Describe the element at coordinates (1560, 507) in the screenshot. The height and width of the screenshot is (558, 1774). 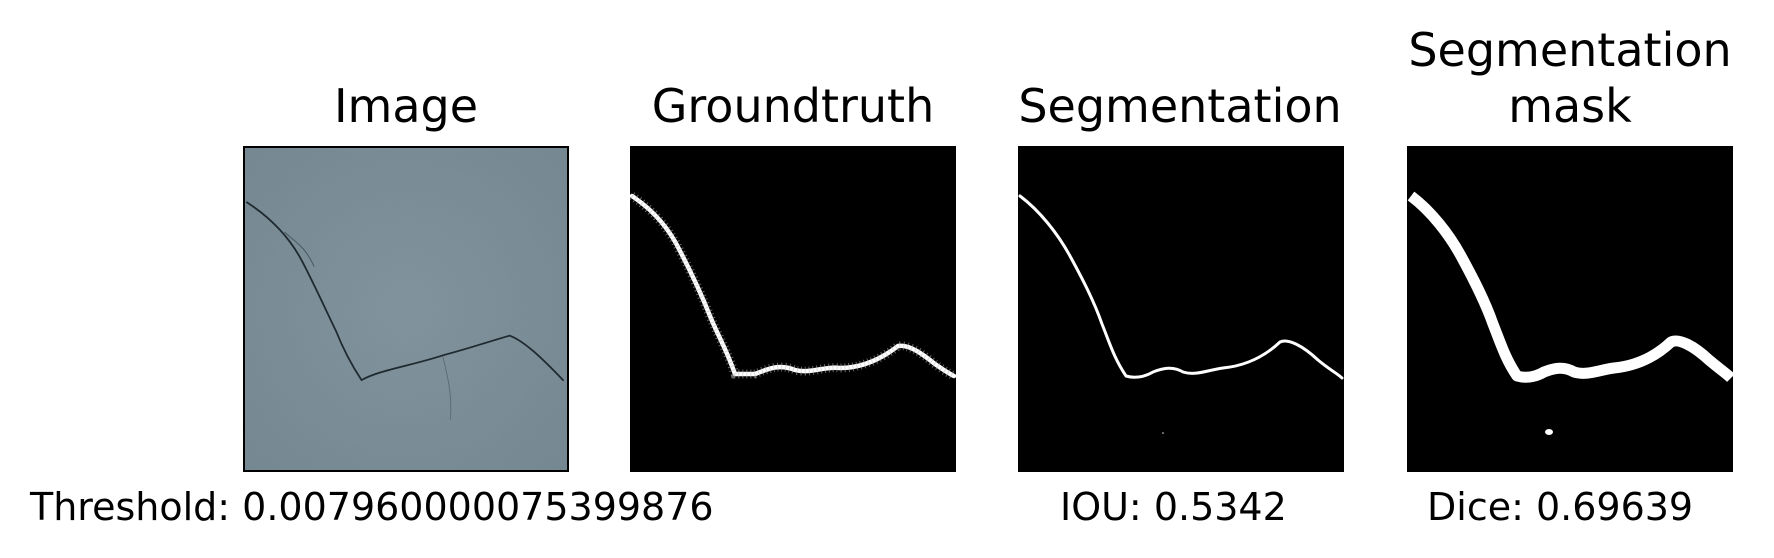
I see `dice-caption: Dice: 0.69639` at that location.